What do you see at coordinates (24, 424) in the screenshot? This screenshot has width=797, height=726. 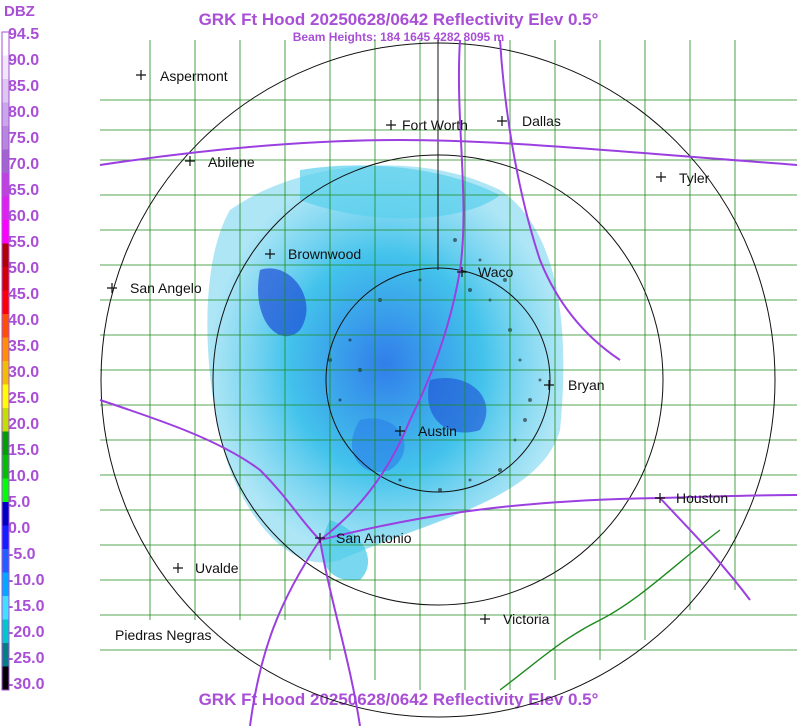 I see `legend-tick-label: 20.0` at bounding box center [24, 424].